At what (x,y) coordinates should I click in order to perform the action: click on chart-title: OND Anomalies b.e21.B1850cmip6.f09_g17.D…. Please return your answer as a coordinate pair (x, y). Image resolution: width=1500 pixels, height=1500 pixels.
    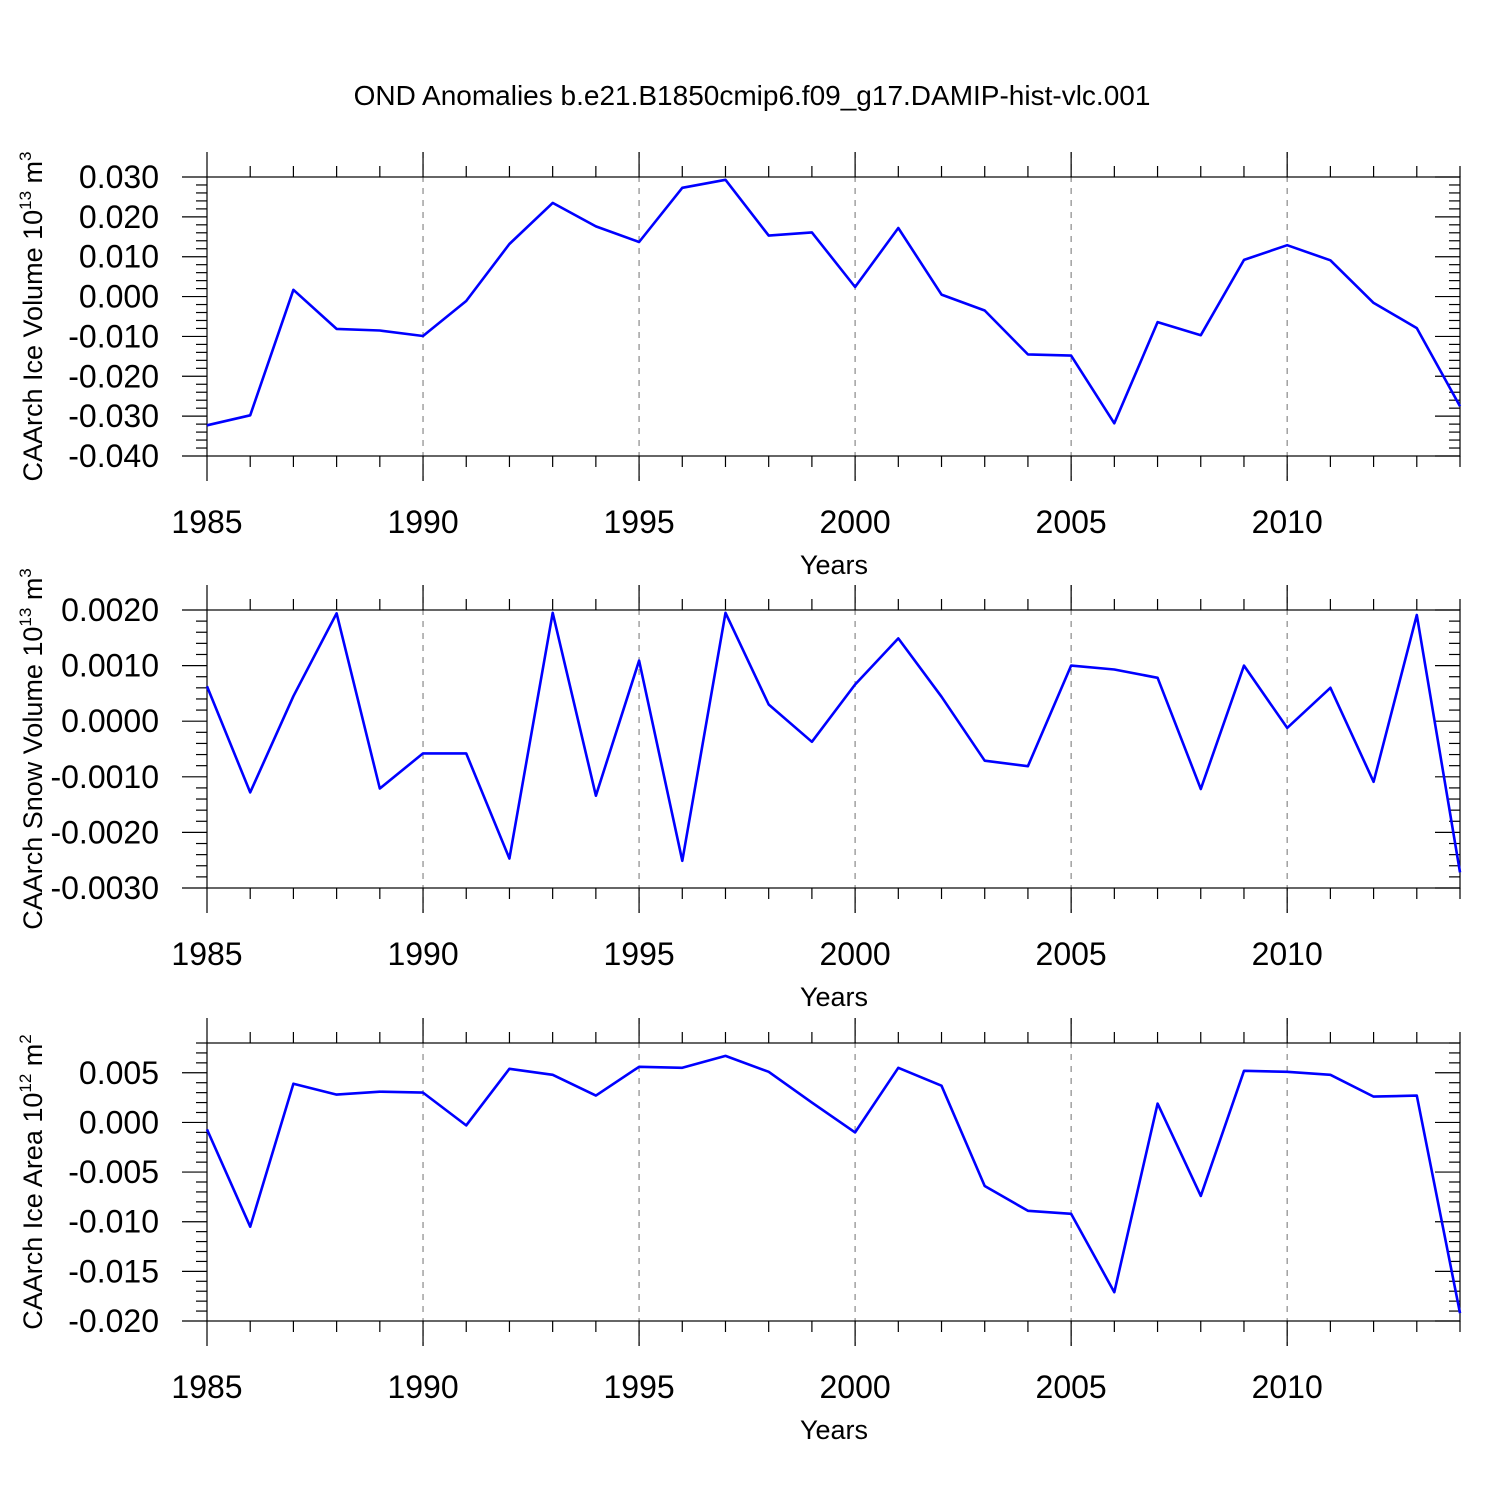
    Looking at the image, I should click on (752, 95).